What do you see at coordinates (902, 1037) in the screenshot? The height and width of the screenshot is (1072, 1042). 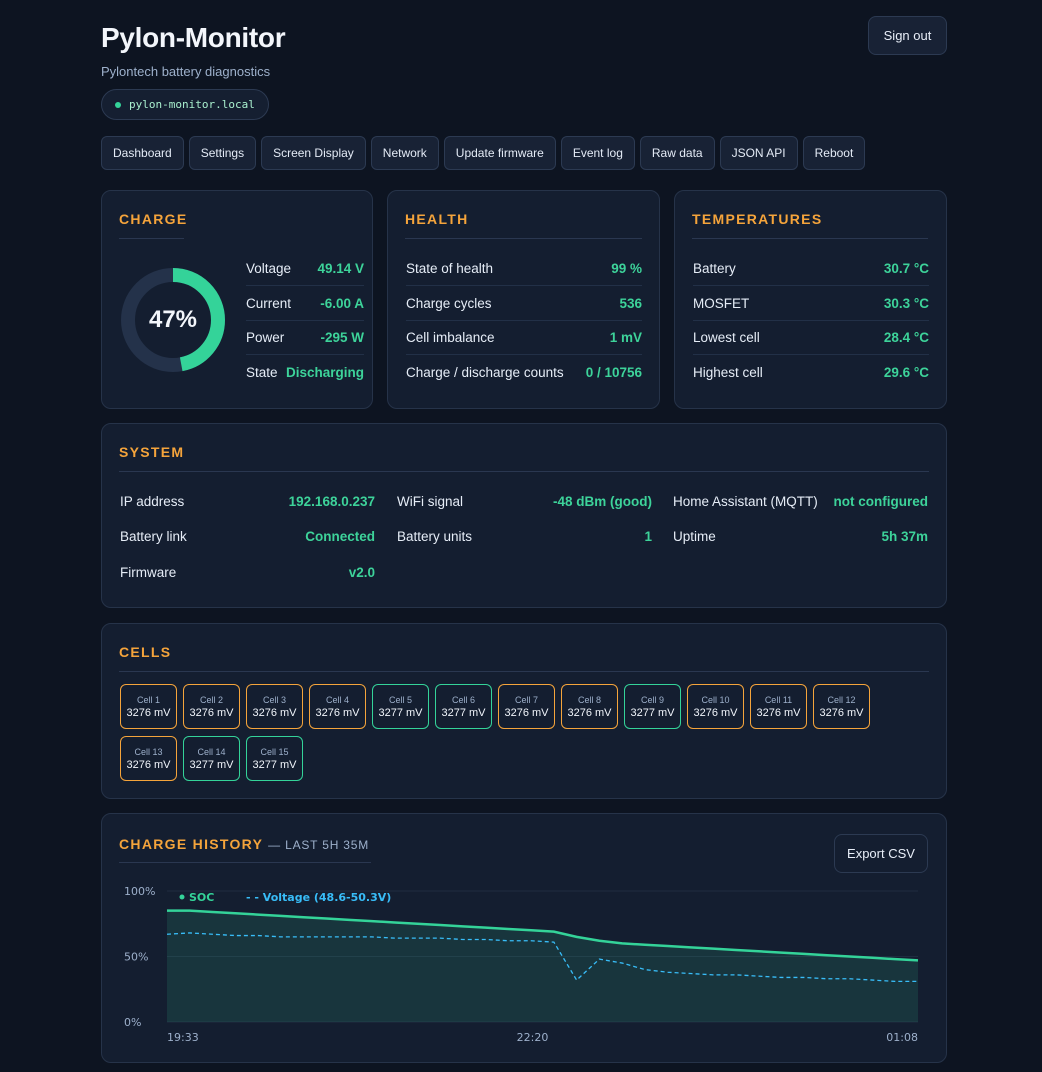 I see `x-tick-label: 01:08` at bounding box center [902, 1037].